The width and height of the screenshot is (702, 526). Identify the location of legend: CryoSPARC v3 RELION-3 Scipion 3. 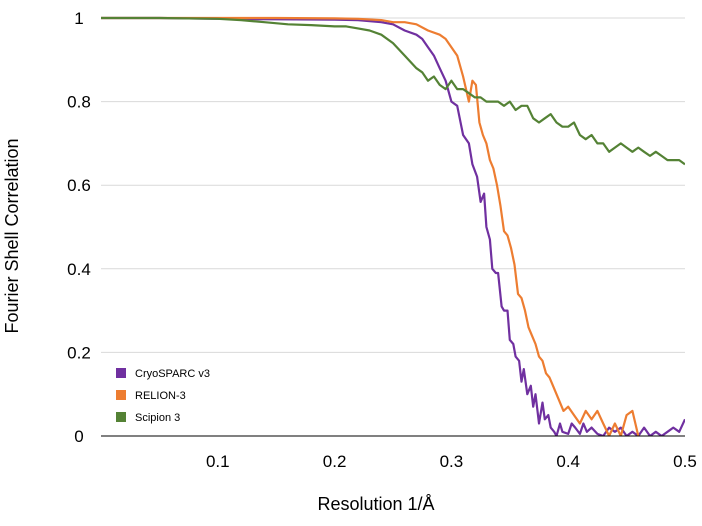
(163, 396).